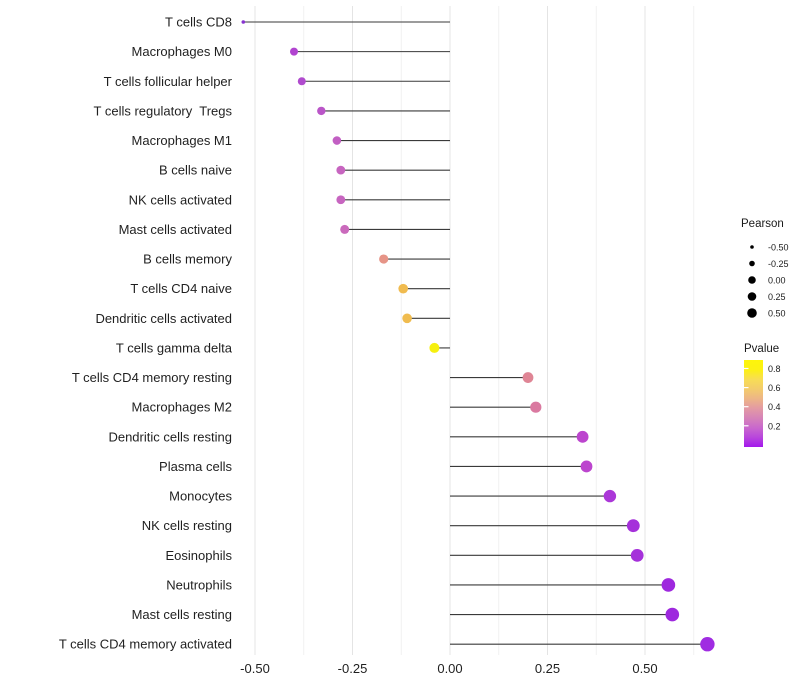 This screenshot has width=800, height=700. I want to click on legend-size-label: -0.50, so click(778, 248).